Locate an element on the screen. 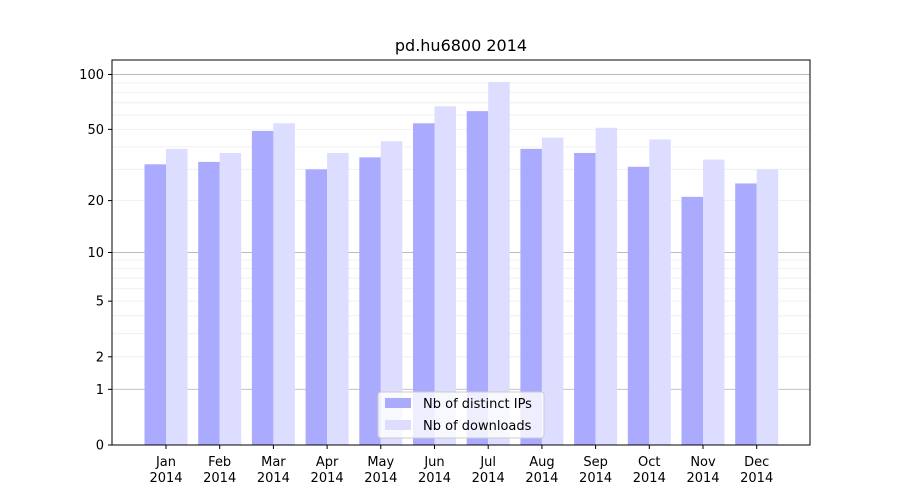  bar-distinct-ips-apr is located at coordinates (316, 307).